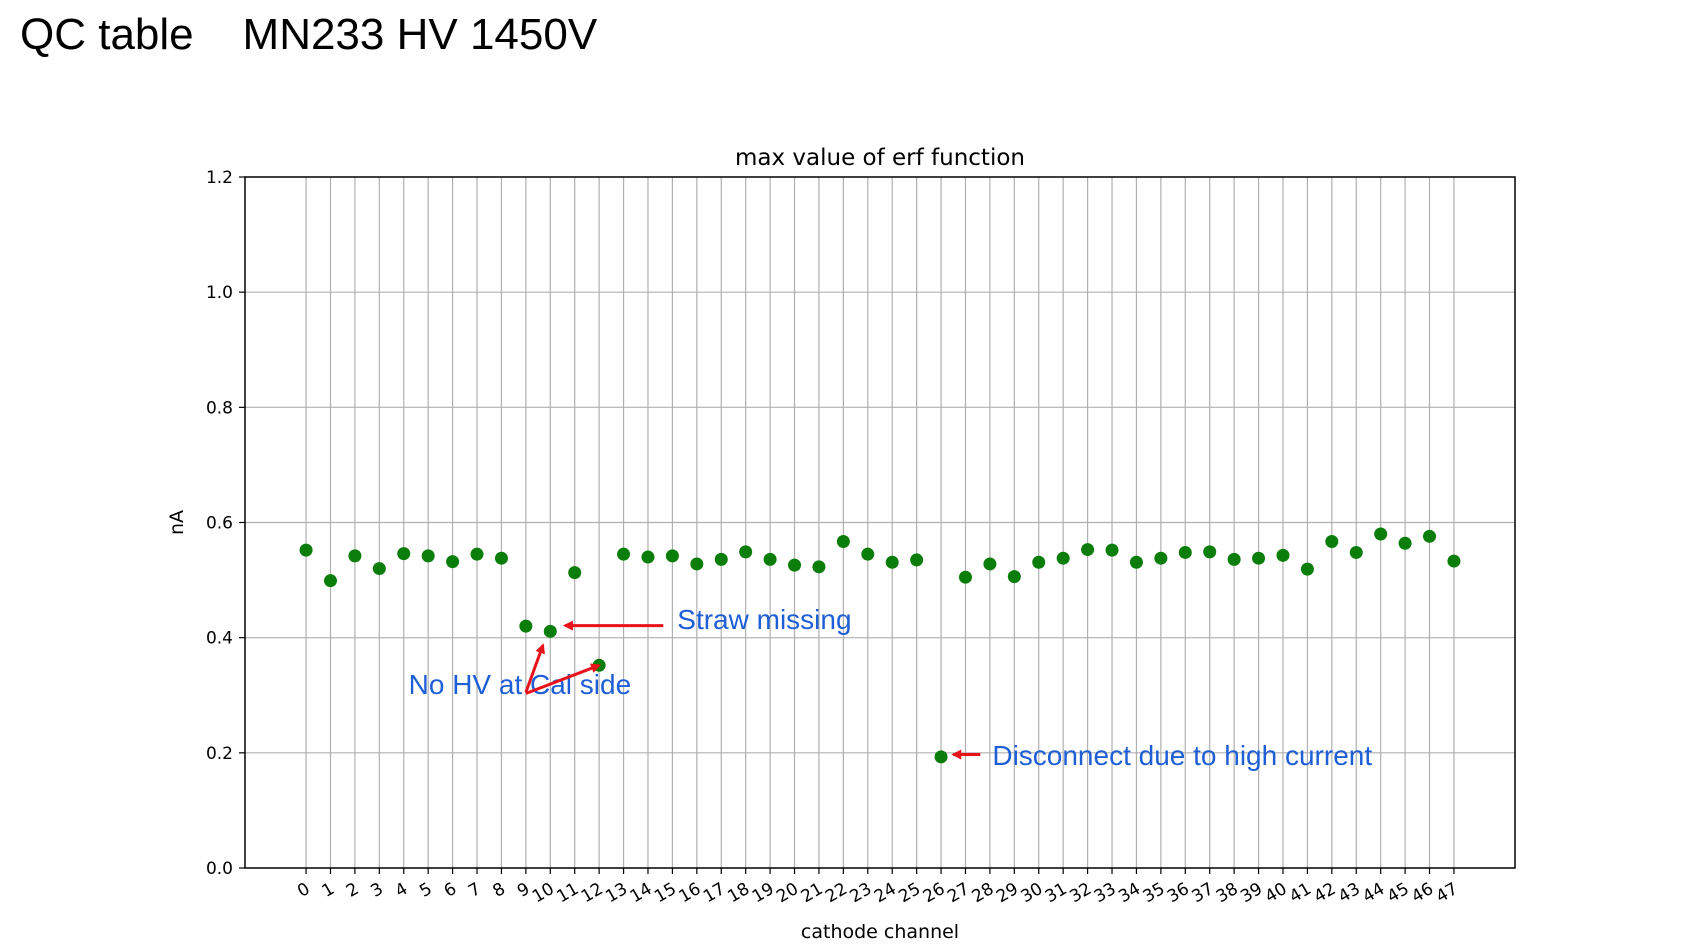  Describe the element at coordinates (738, 893) in the screenshot. I see `x-tick-label: 18` at that location.